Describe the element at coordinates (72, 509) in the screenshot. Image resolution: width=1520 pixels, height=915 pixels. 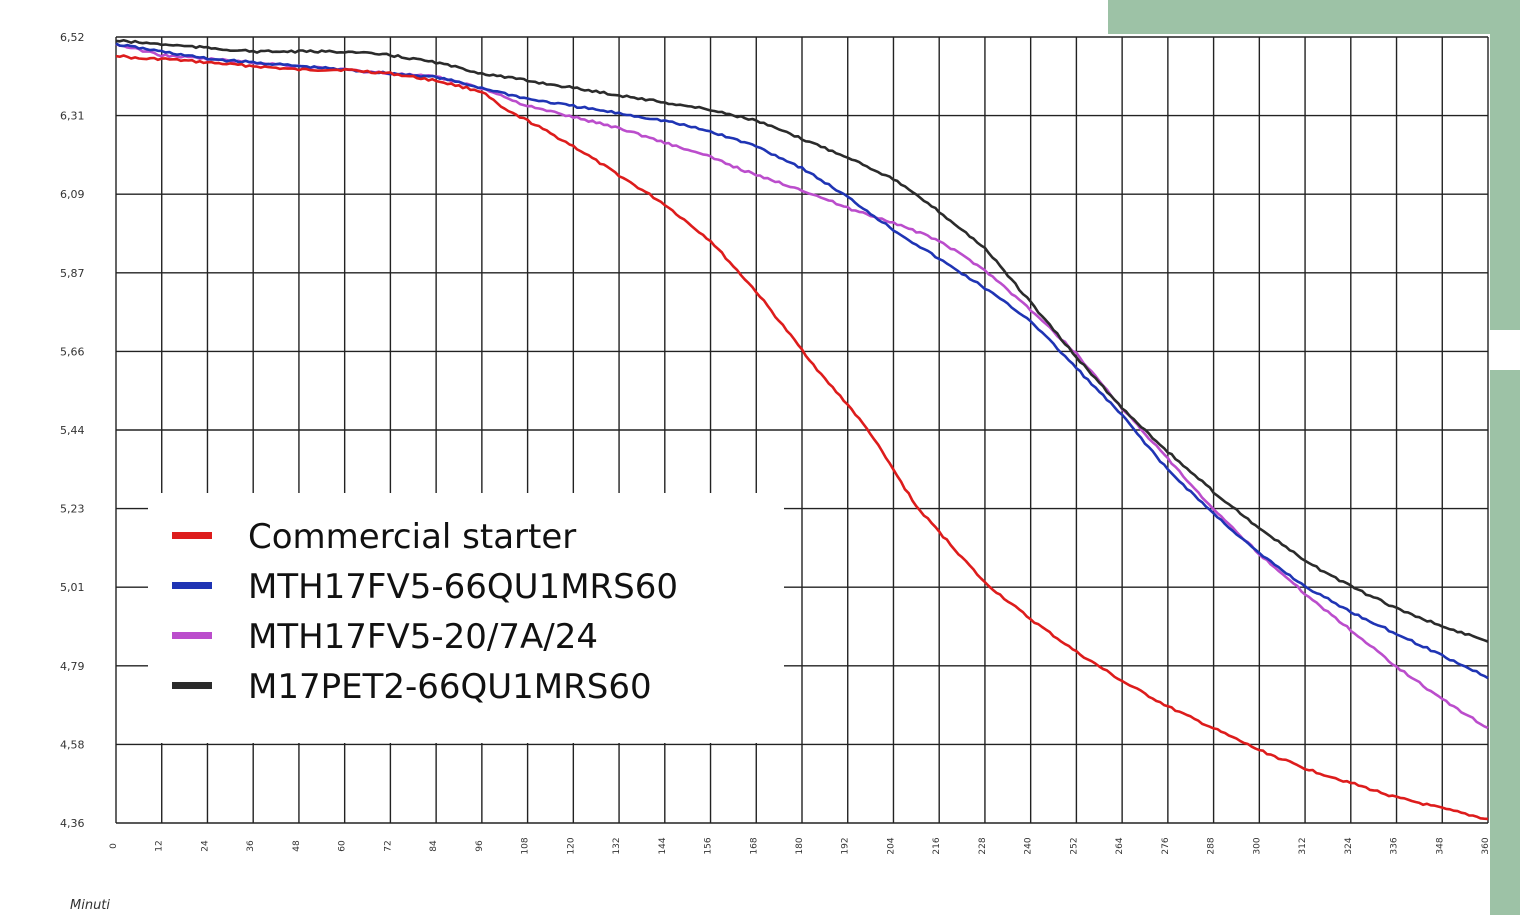
I see `y-tick-label: 5,23` at that location.